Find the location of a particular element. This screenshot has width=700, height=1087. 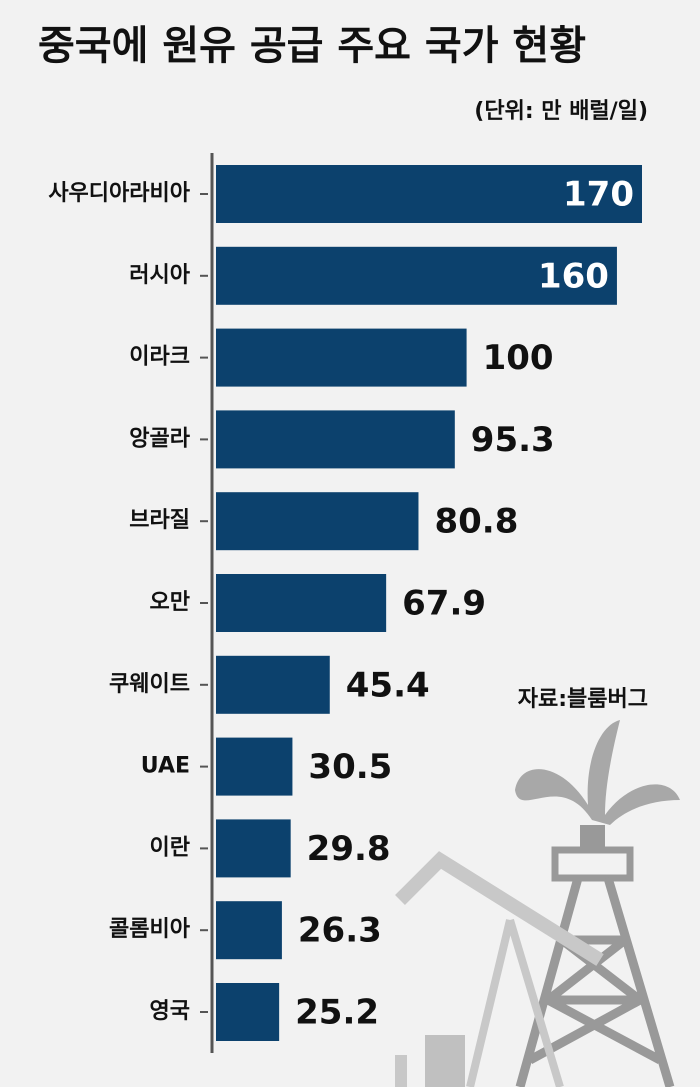

value-label: 80.8 is located at coordinates (476, 522).